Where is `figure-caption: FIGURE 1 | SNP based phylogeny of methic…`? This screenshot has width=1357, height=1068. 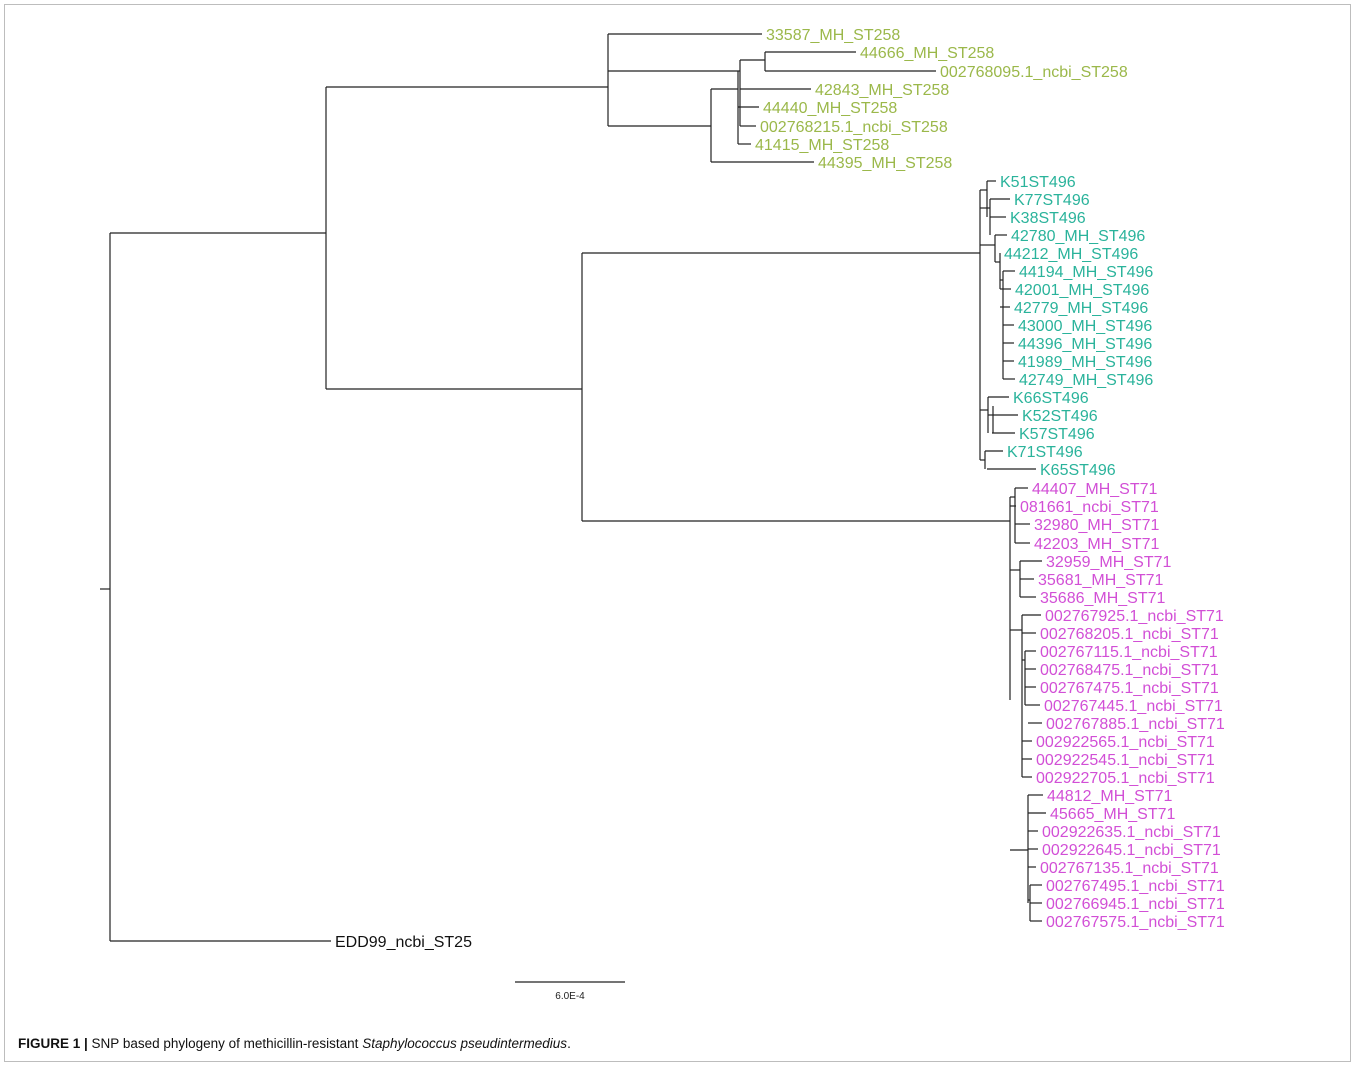
figure-caption: FIGURE 1 | SNP based phylogeny of methic… is located at coordinates (294, 1043).